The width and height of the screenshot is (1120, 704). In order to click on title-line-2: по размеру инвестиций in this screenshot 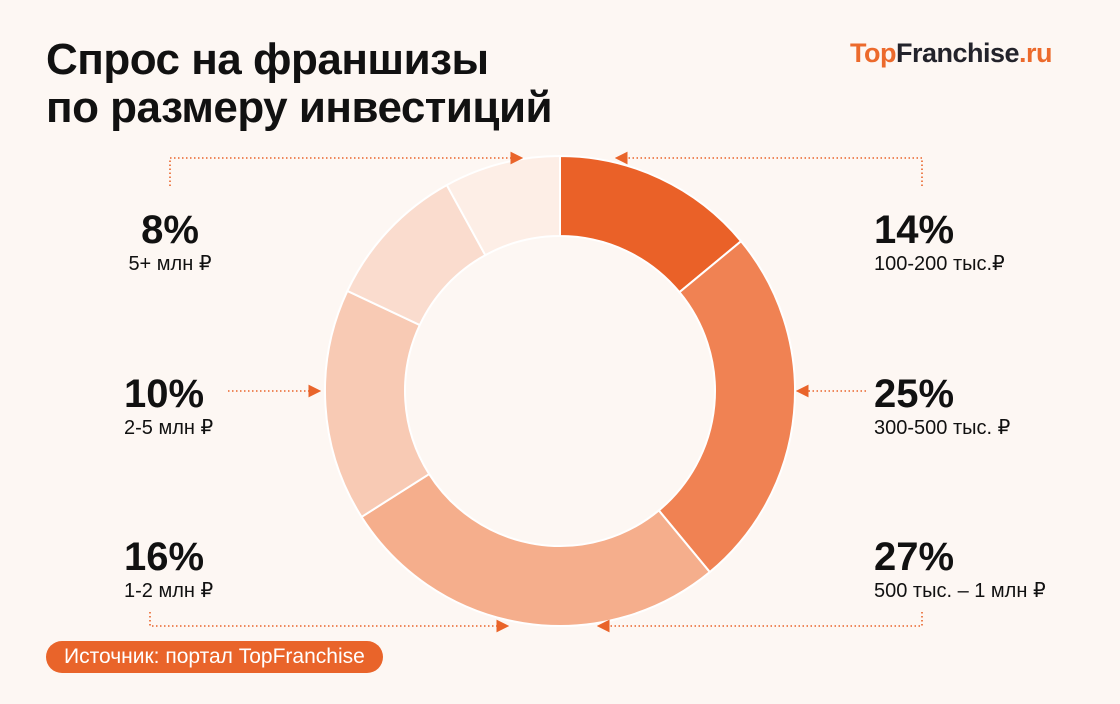, I will do `click(299, 107)`.